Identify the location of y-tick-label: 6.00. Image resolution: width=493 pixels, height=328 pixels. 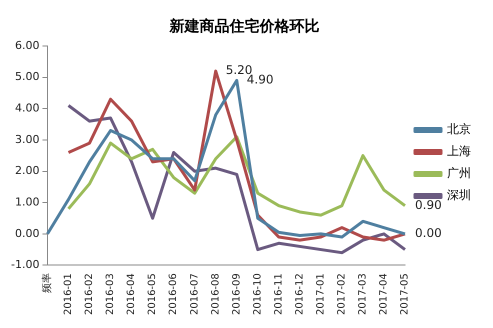
(27, 45).